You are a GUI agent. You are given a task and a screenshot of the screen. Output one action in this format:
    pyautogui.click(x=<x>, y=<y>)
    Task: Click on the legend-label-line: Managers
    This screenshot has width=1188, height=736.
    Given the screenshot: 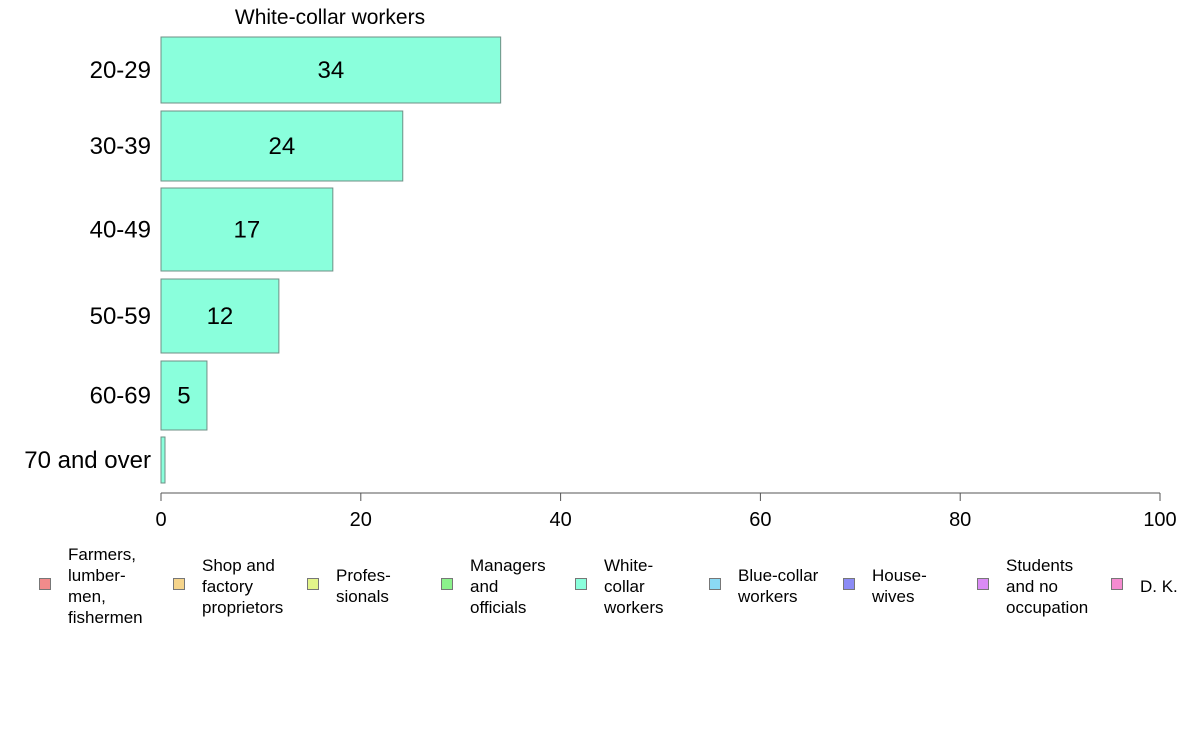 What is the action you would take?
    pyautogui.click(x=508, y=565)
    